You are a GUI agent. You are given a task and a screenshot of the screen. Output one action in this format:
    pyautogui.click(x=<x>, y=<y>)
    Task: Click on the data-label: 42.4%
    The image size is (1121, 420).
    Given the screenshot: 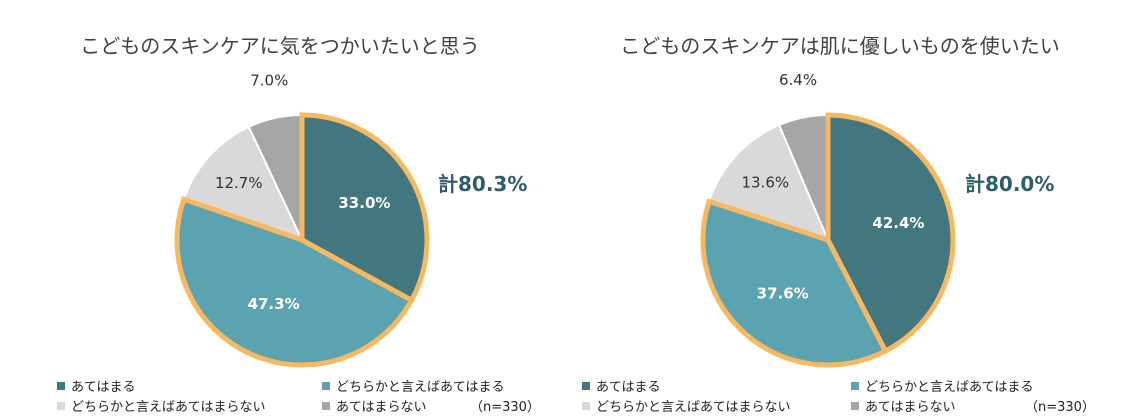 What is the action you would take?
    pyautogui.click(x=898, y=223)
    